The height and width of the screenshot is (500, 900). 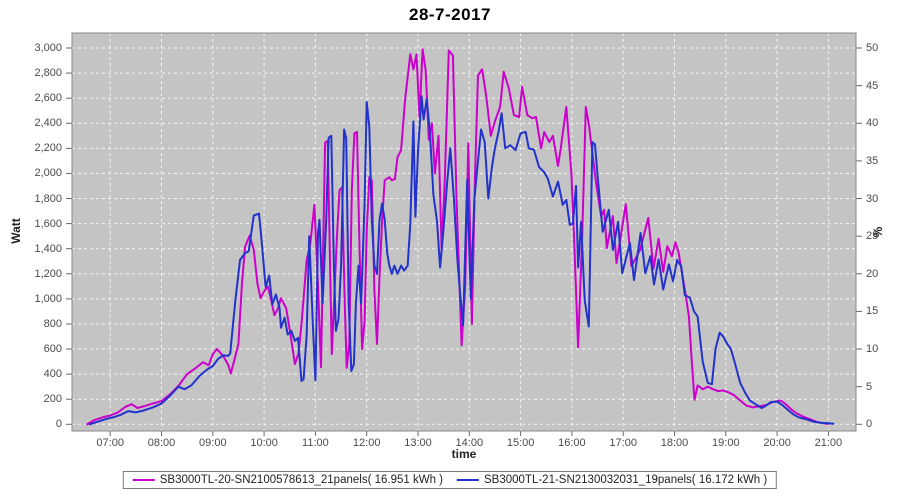 What do you see at coordinates (48, 223) in the screenshot?
I see `left-axis-tick-1600: 1,600` at bounding box center [48, 223].